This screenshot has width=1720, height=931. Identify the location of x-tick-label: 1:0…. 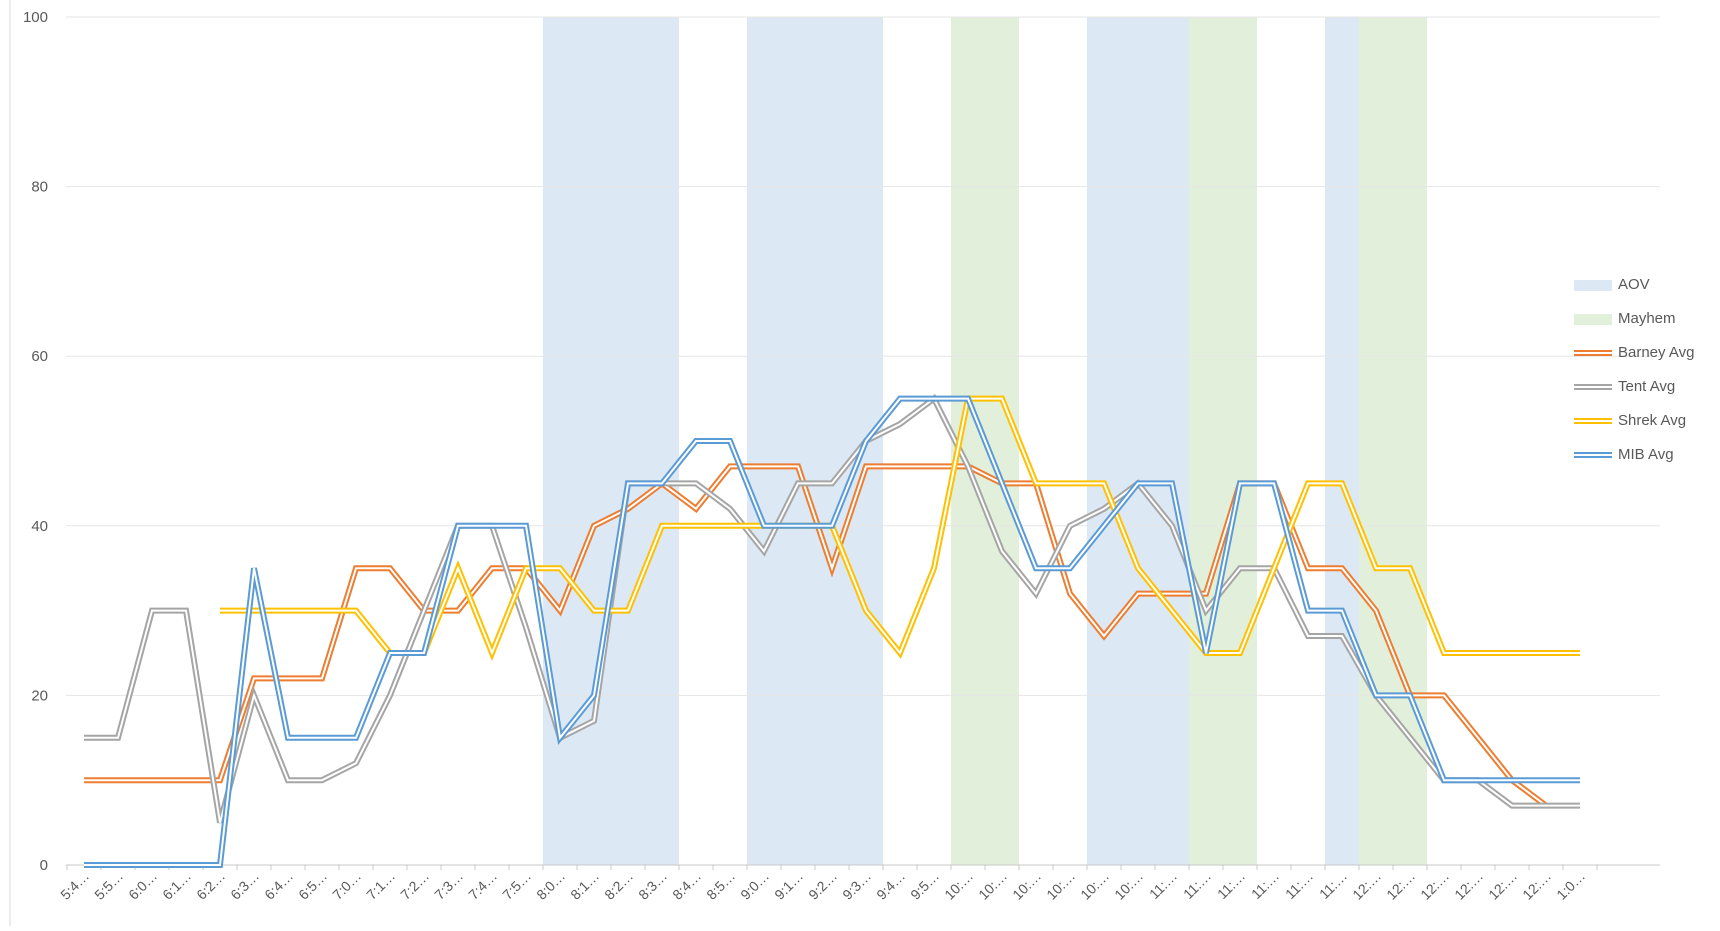
(1570, 885).